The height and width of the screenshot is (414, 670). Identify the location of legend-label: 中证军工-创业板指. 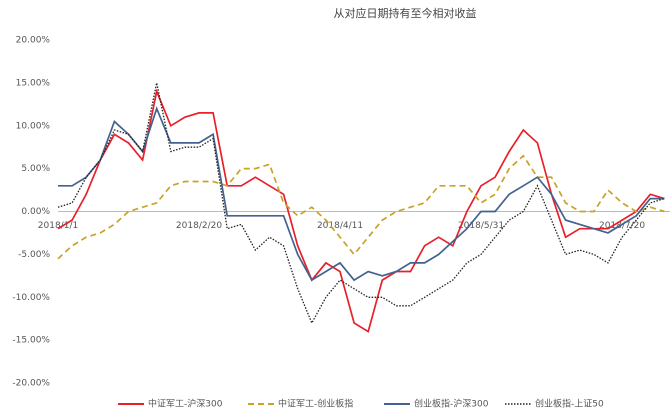
(315, 404).